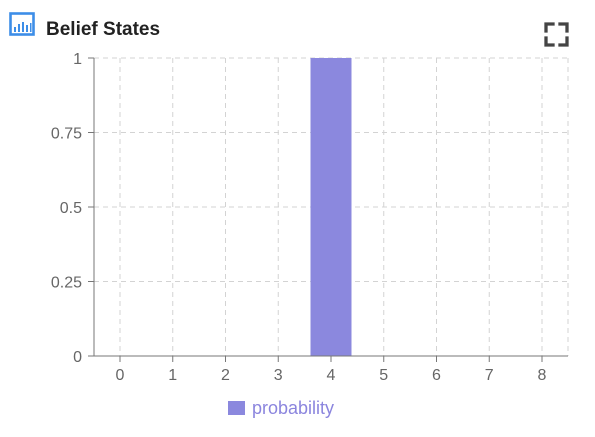 The width and height of the screenshot is (595, 437). I want to click on chart-legend: probability, so click(281, 408).